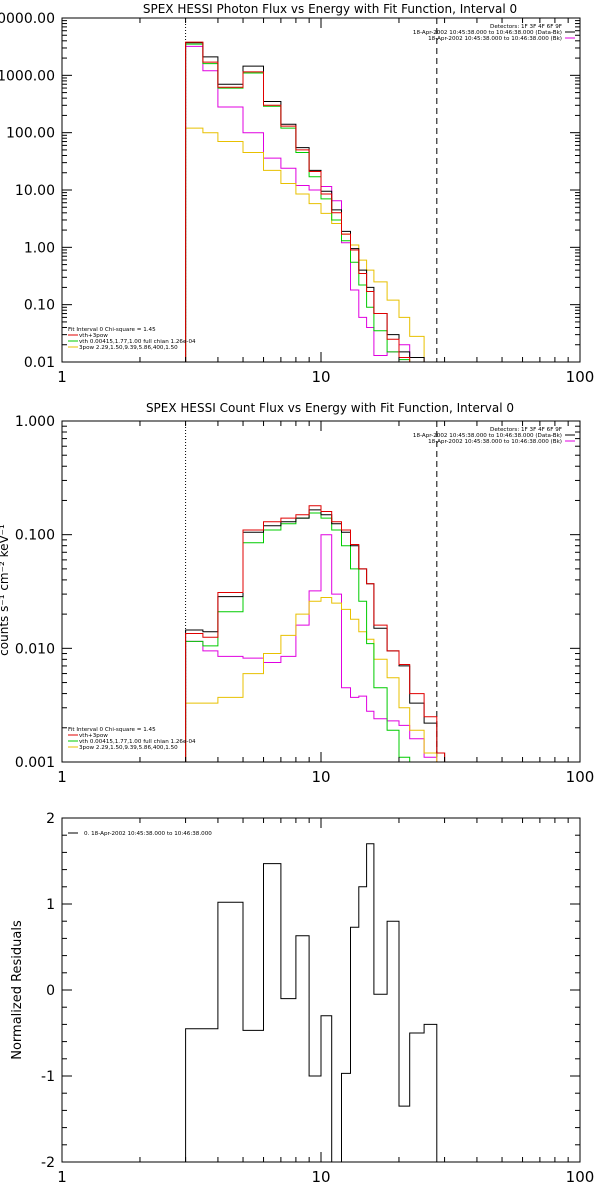  Describe the element at coordinates (35, 763) in the screenshot. I see `y-tick-label: 0.001` at that location.